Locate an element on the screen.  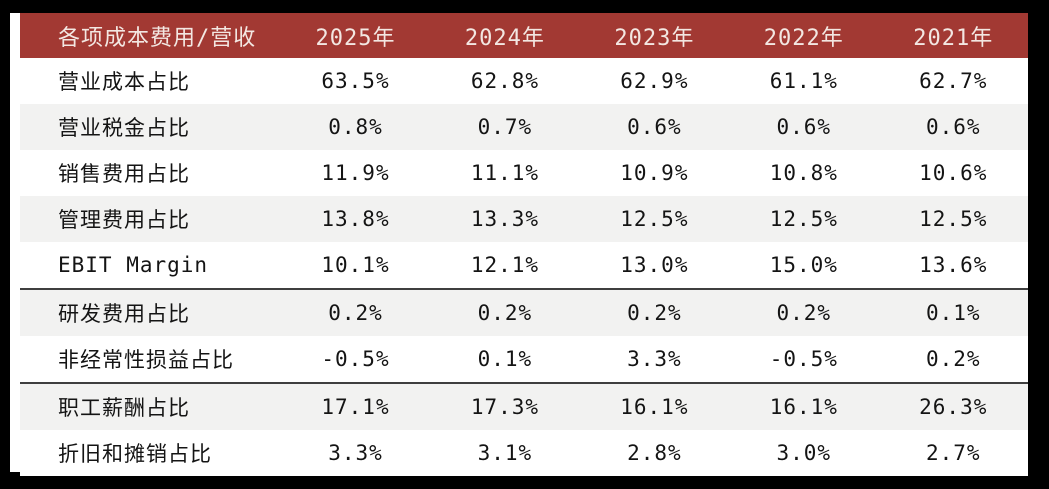
value-cell: 26.3% is located at coordinates (953, 406).